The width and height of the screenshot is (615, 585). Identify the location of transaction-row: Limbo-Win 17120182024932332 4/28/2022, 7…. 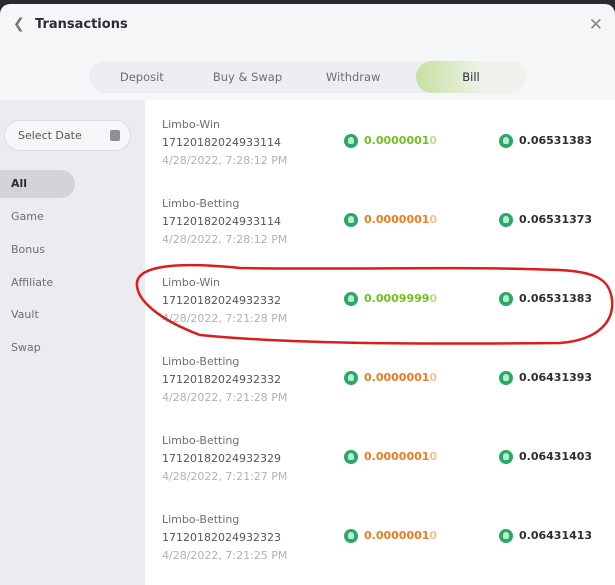
(380, 315).